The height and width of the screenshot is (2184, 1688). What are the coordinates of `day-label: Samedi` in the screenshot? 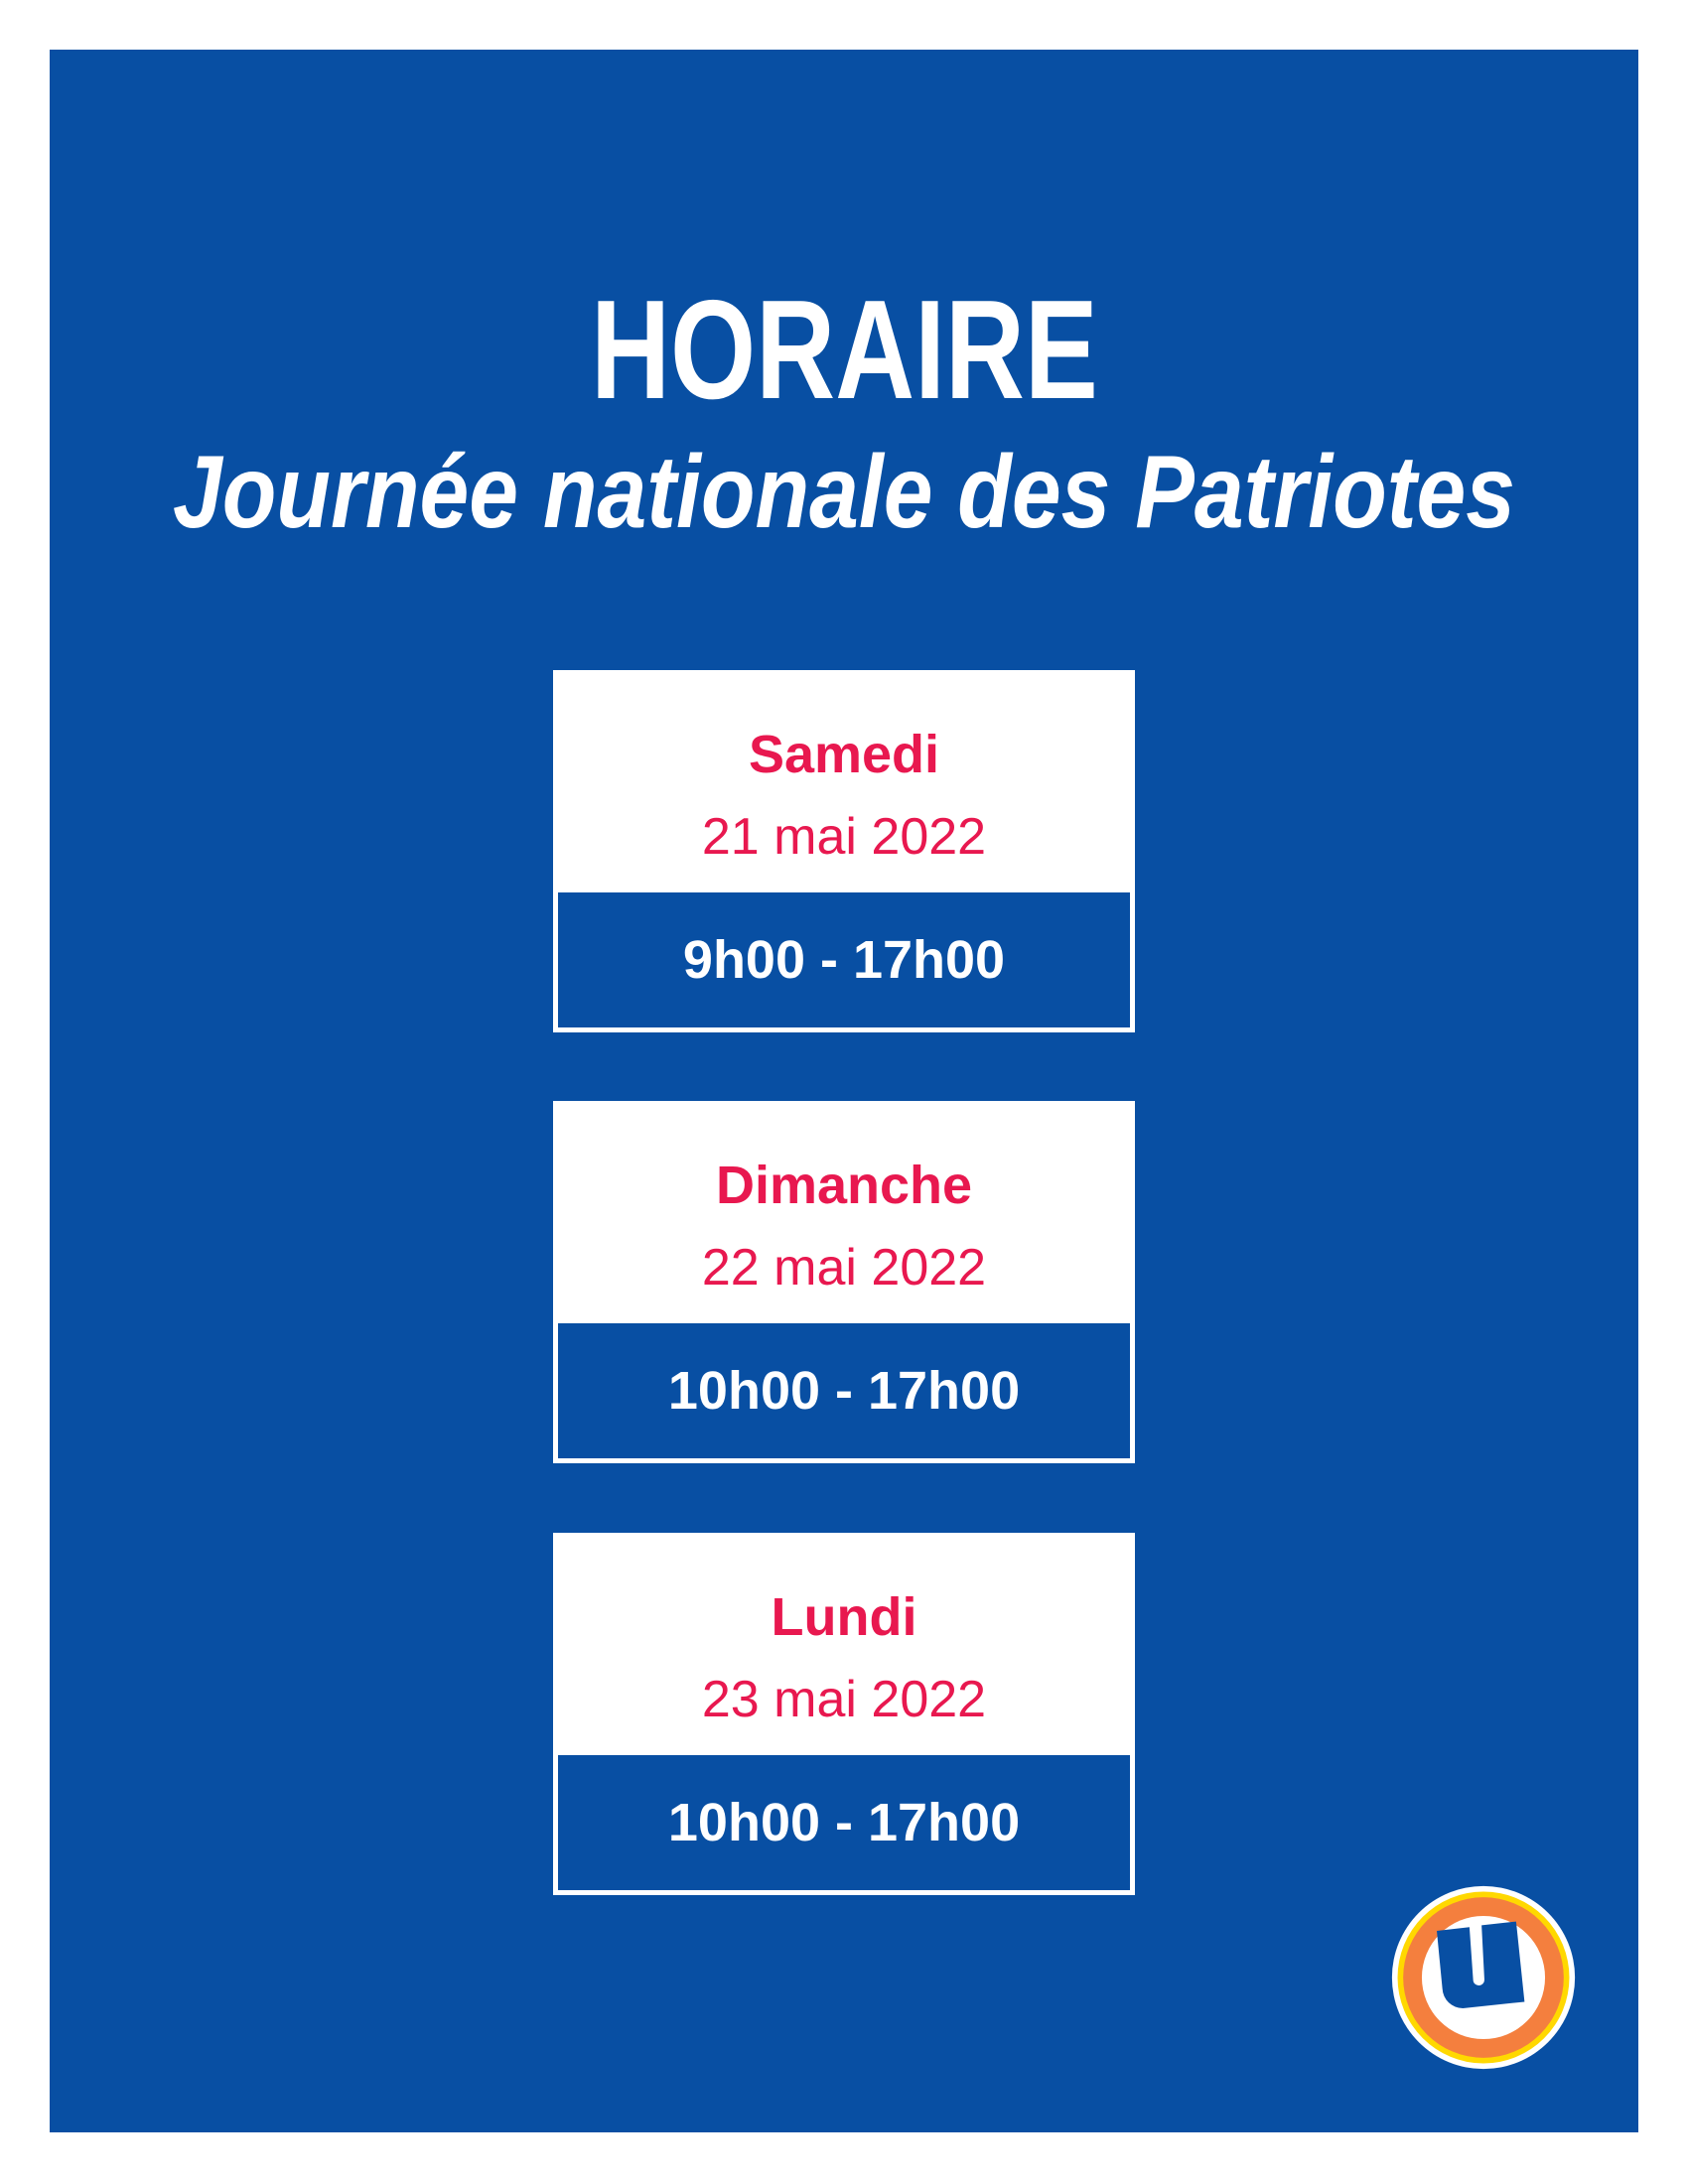 It's located at (844, 754).